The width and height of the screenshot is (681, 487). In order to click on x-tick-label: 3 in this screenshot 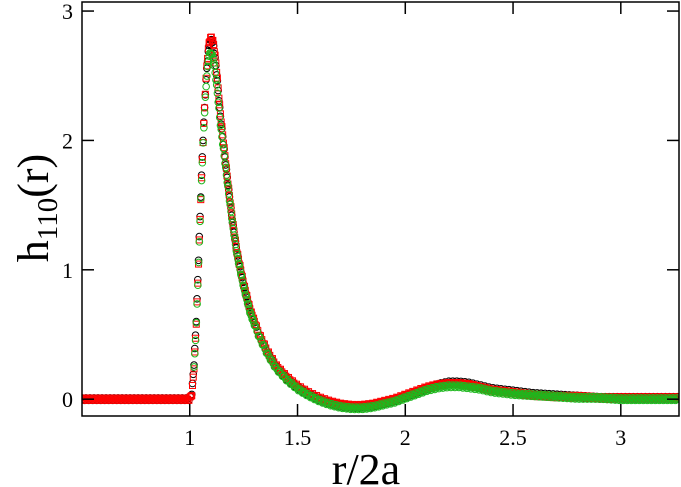, I will do `click(620, 437)`.